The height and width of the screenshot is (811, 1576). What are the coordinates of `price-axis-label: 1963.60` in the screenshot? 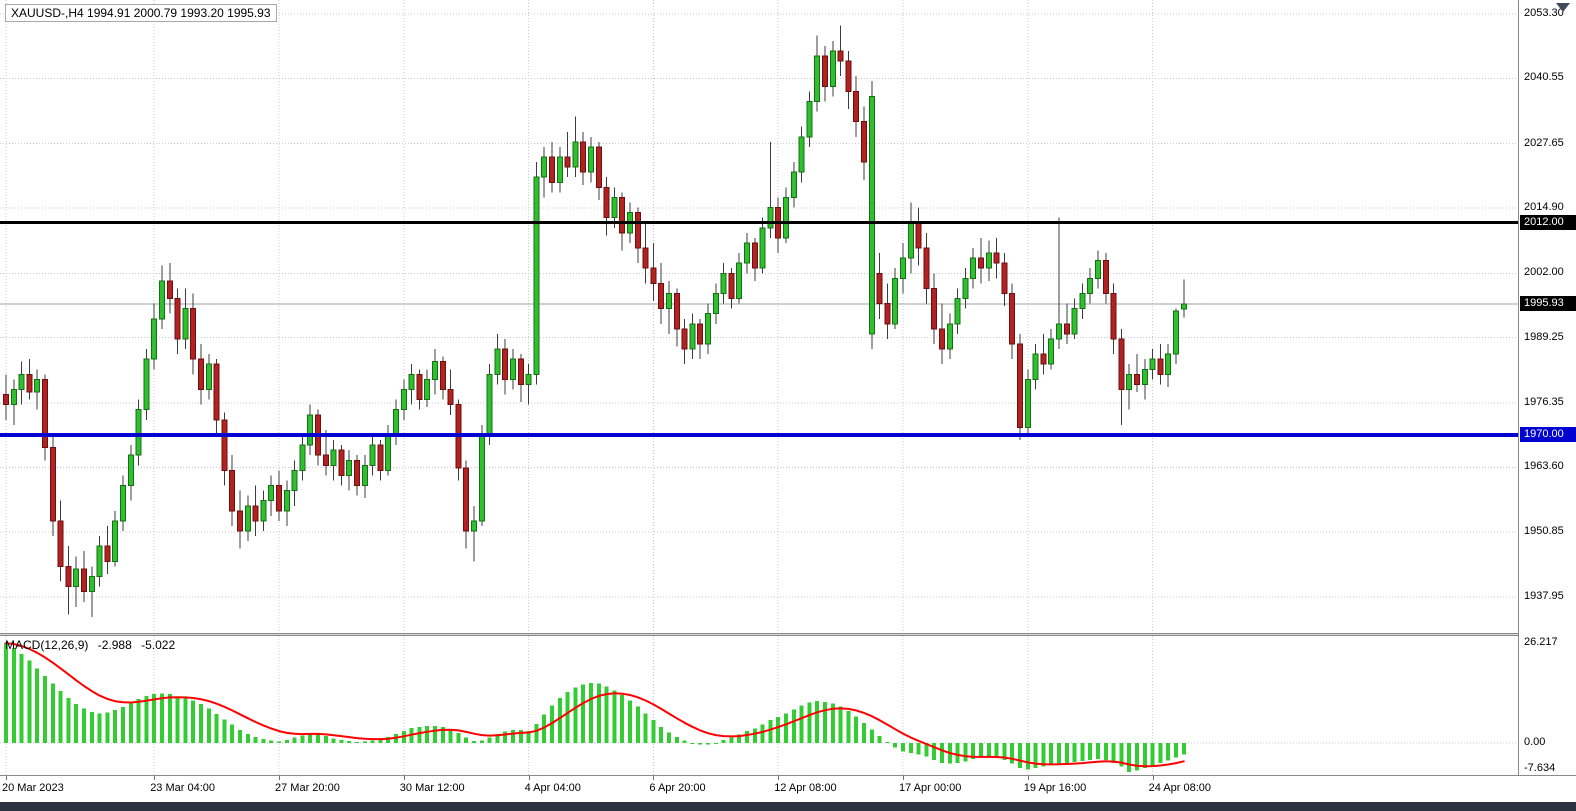 It's located at (1544, 466).